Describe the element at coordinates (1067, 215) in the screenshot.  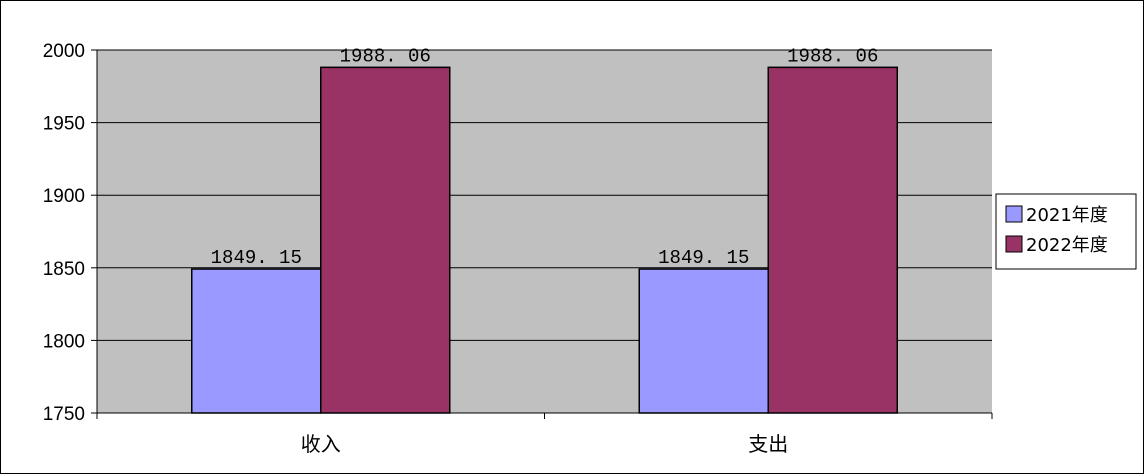
I see `legend-label: 2021年度` at that location.